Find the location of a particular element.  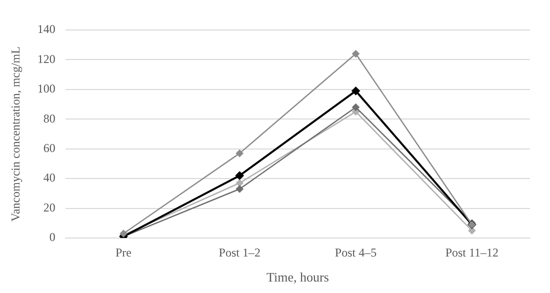

x-tick-label: Post 11–12 is located at coordinates (472, 252).